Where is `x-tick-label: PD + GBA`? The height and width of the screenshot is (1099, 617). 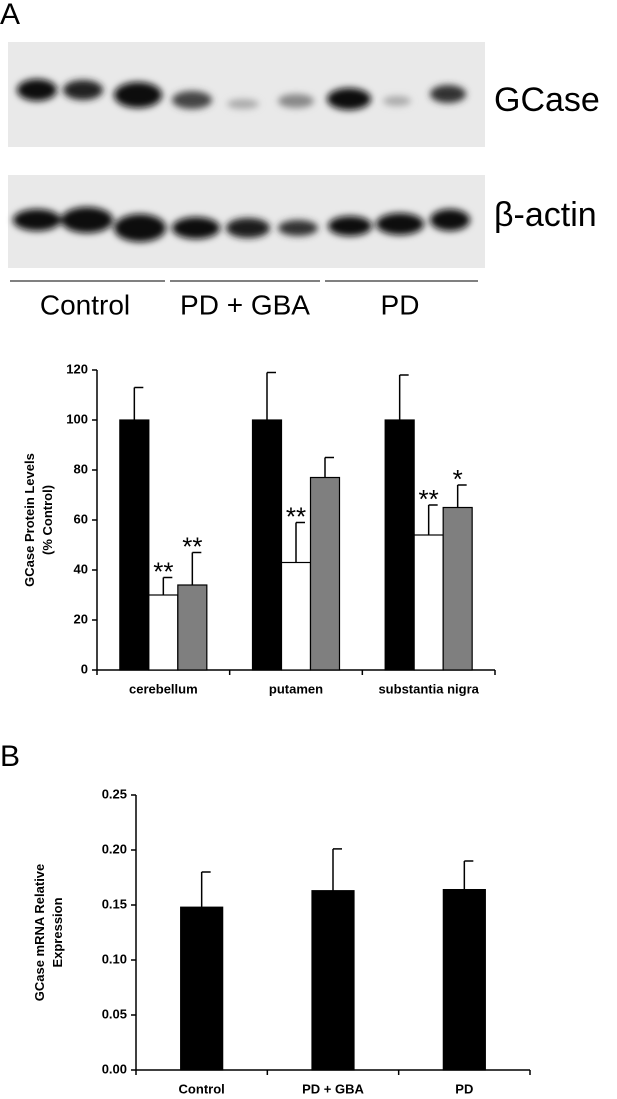
x-tick-label: PD + GBA is located at coordinates (333, 1088).